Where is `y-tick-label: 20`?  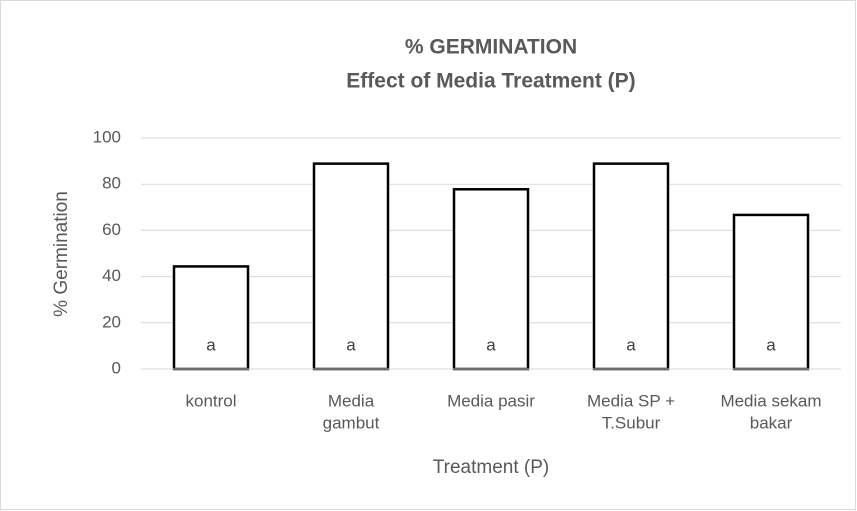 y-tick-label: 20 is located at coordinates (111, 321).